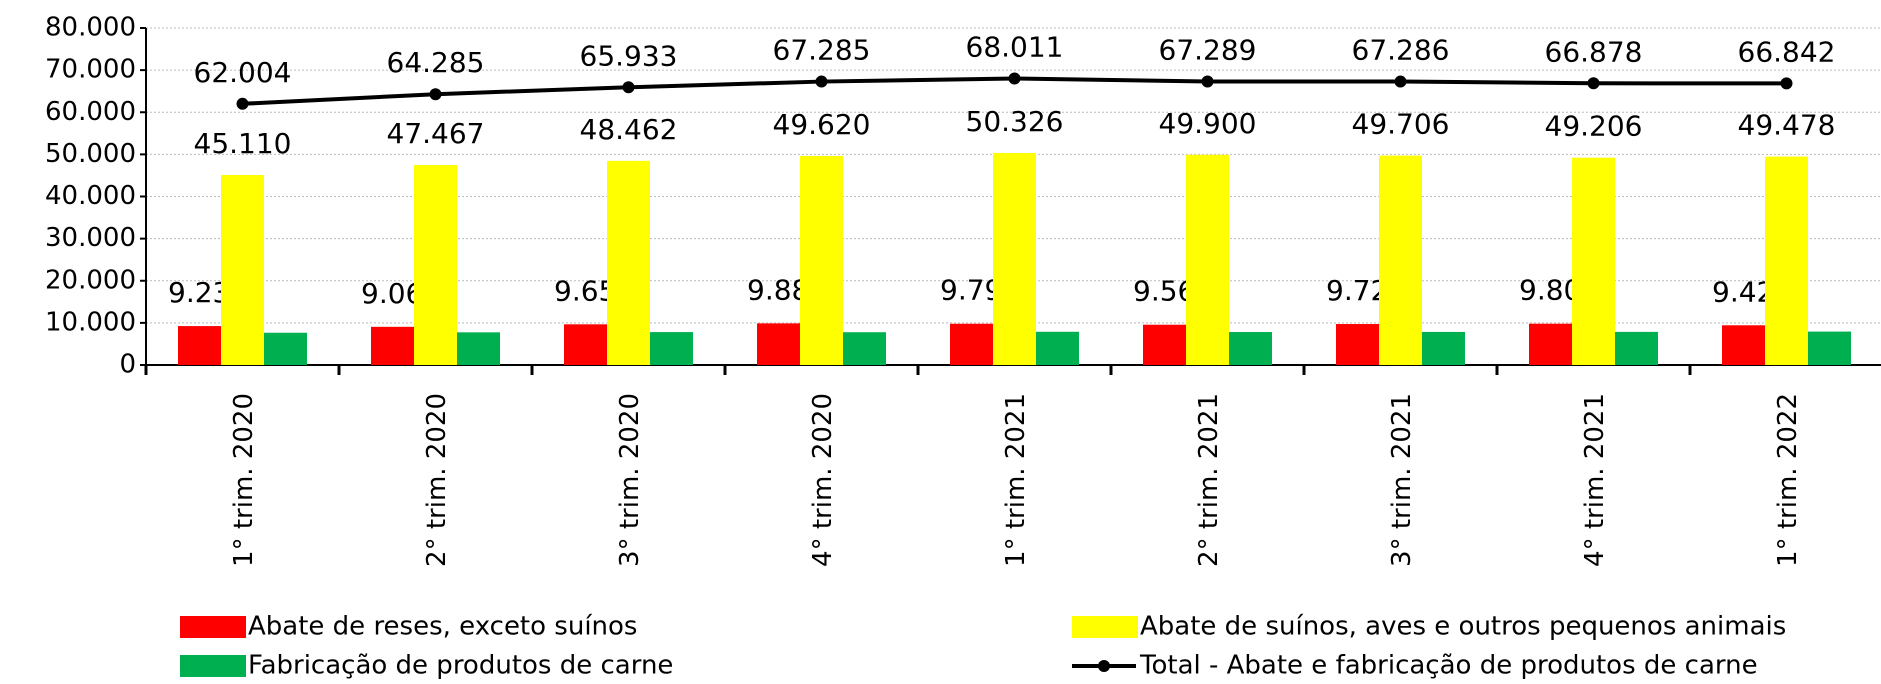  What do you see at coordinates (90, 28) in the screenshot?
I see `y-tick-label: 80.000` at bounding box center [90, 28].